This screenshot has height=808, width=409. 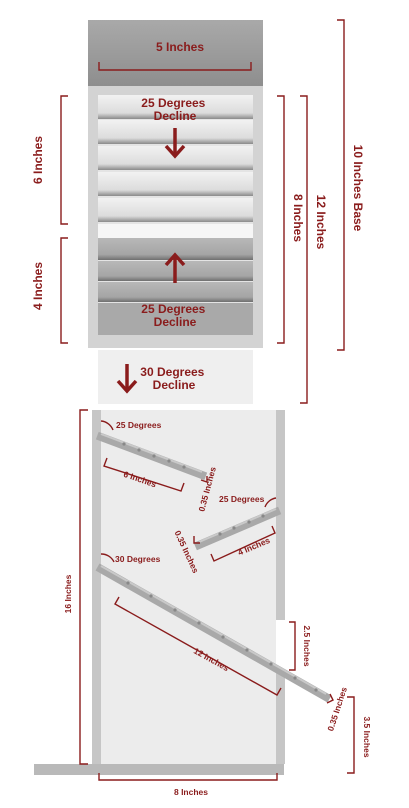 I want to click on ramp-middle, so click(x=237, y=528).